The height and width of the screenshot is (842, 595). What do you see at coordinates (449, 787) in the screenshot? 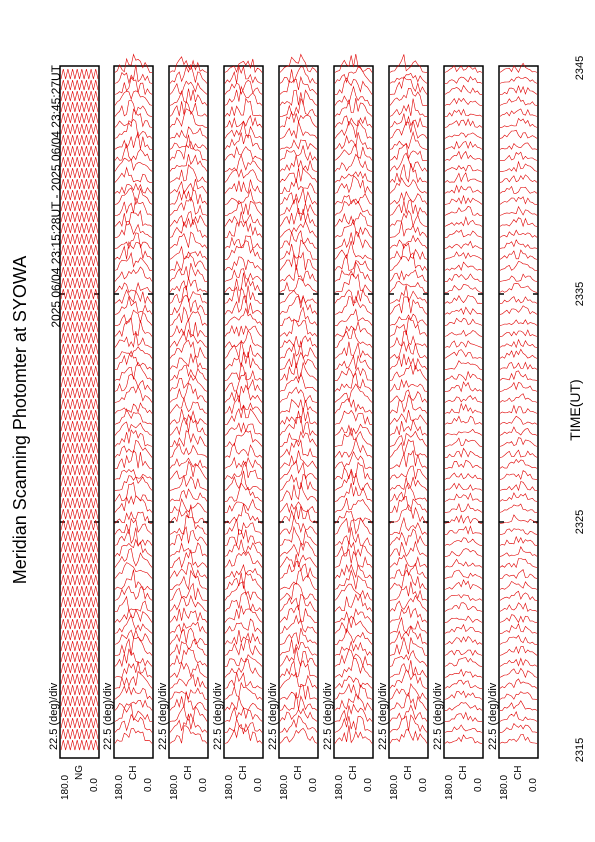
I see `panel-top-label: 180.0` at bounding box center [449, 787].